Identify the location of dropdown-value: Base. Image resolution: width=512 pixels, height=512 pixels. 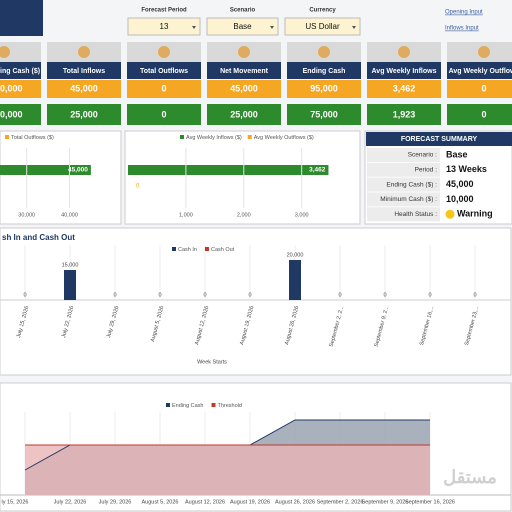
(242, 26).